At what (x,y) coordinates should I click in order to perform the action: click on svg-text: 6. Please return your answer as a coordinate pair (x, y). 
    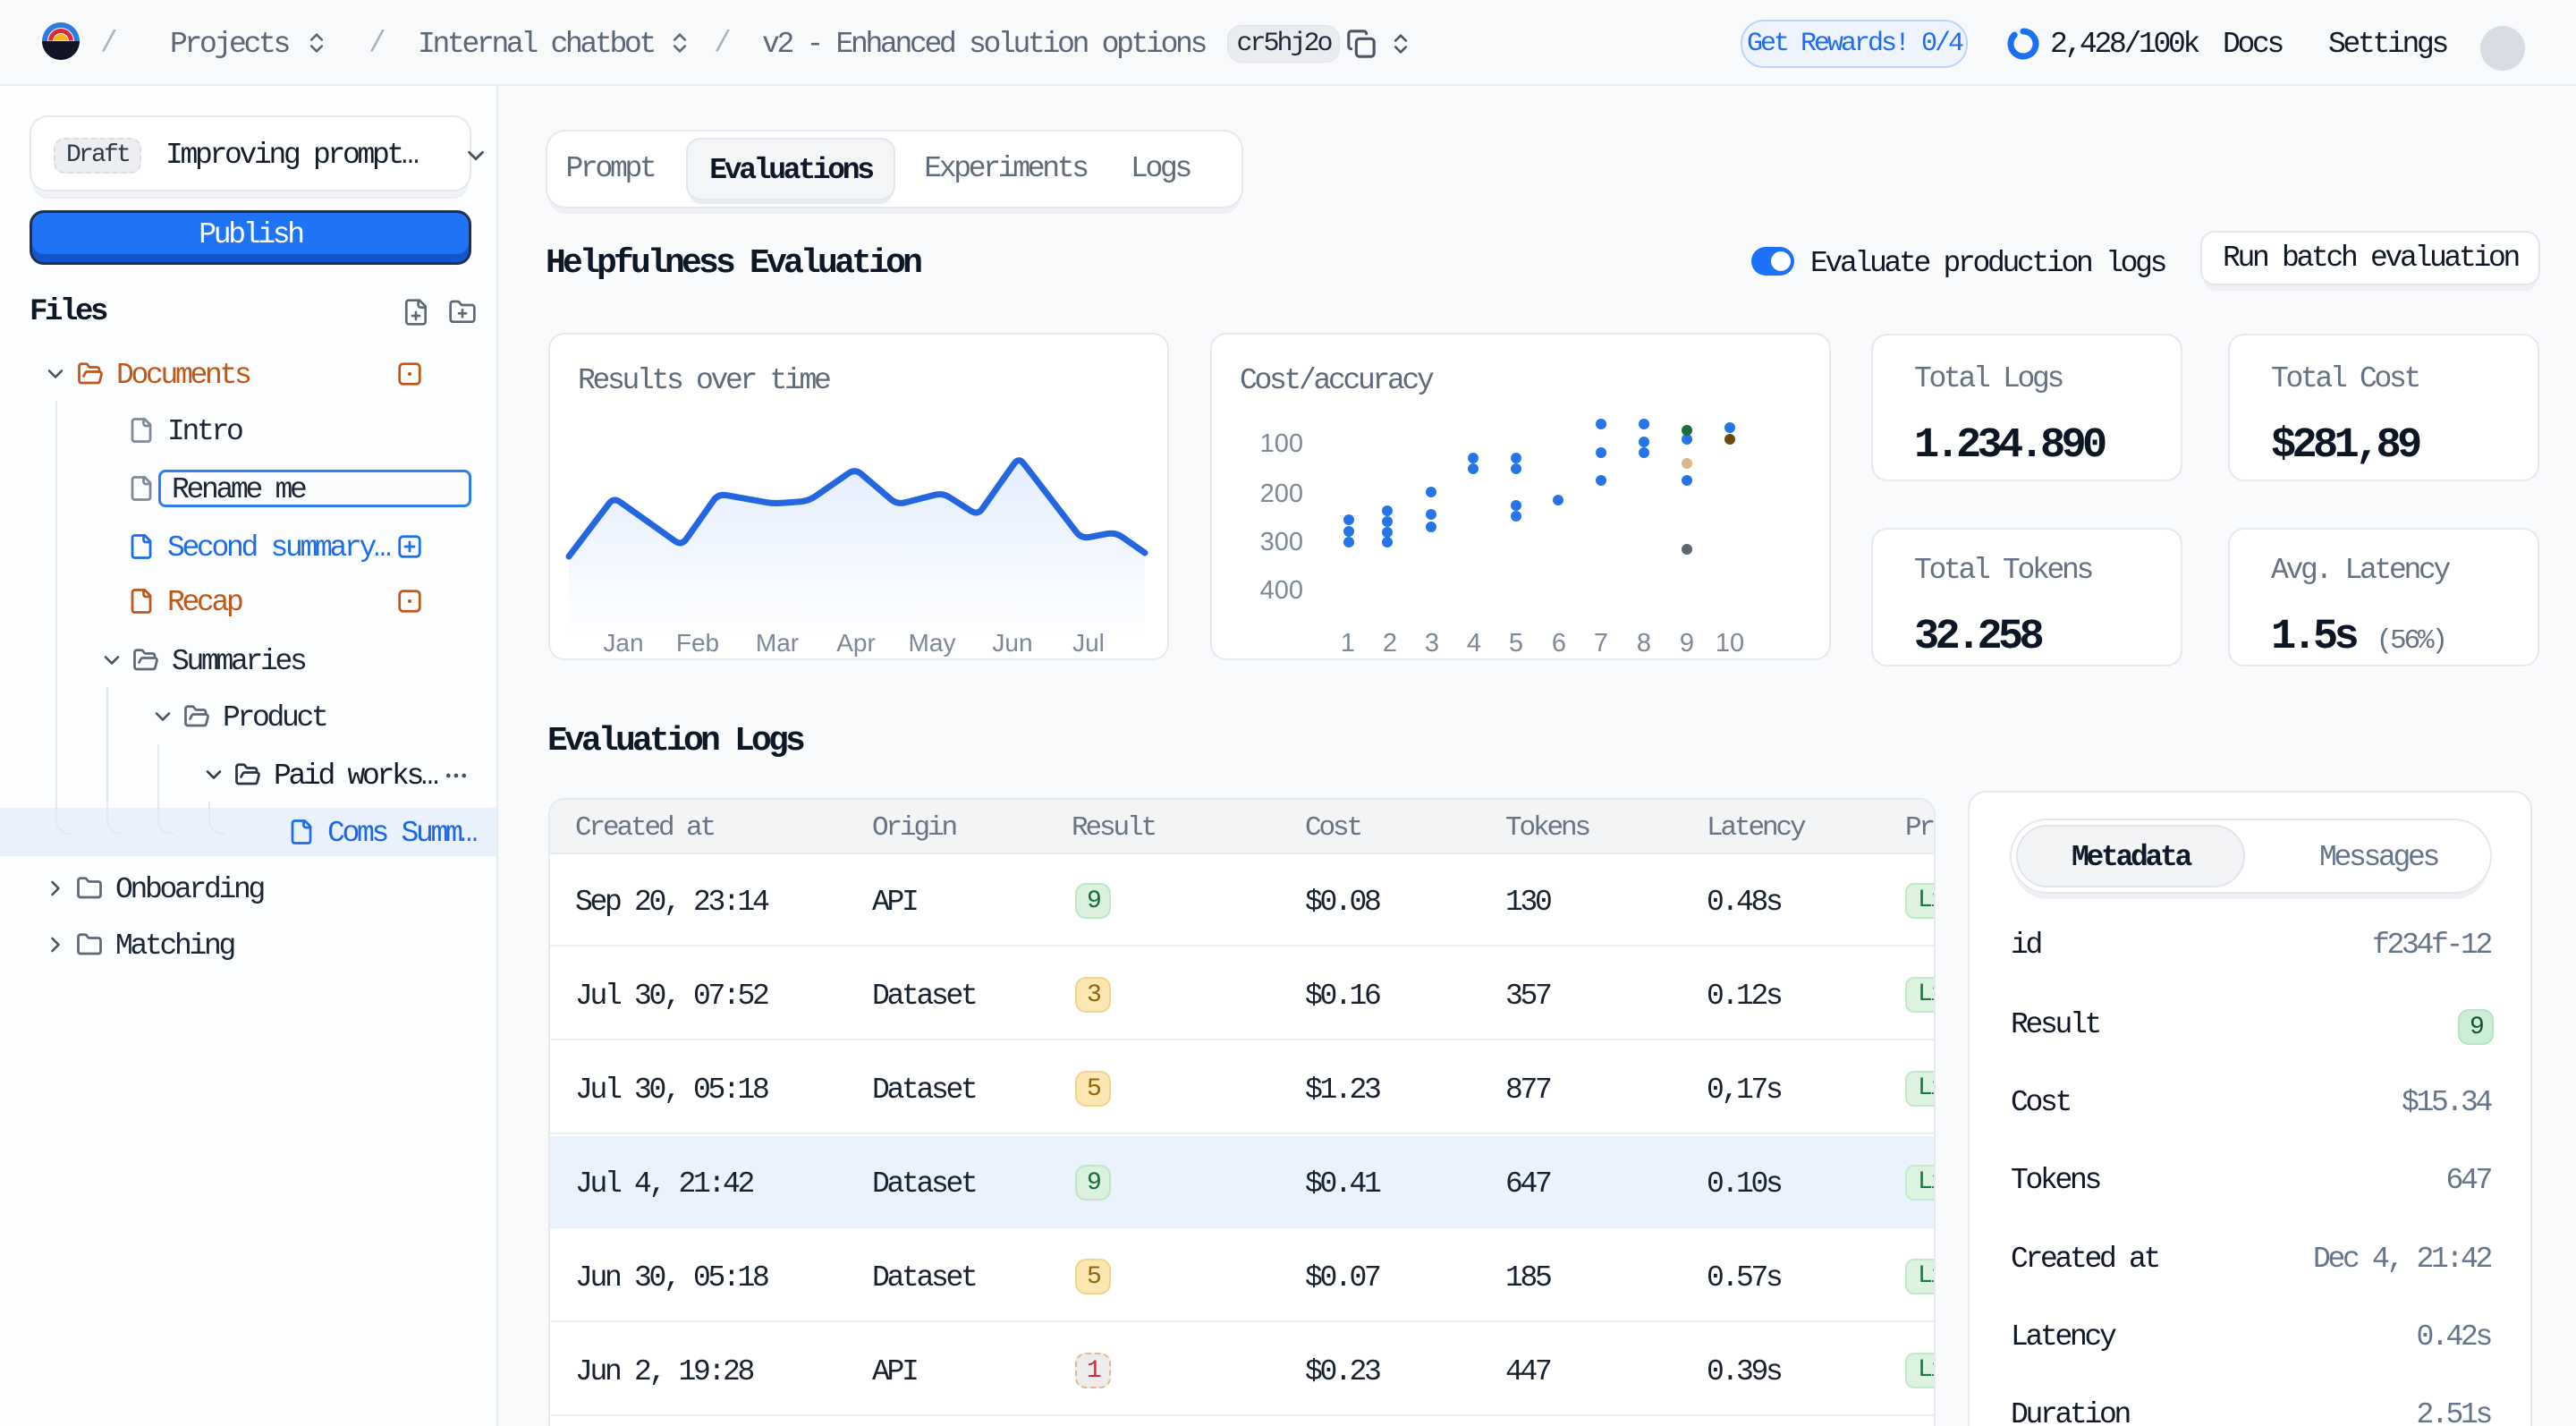
    Looking at the image, I should click on (1559, 644).